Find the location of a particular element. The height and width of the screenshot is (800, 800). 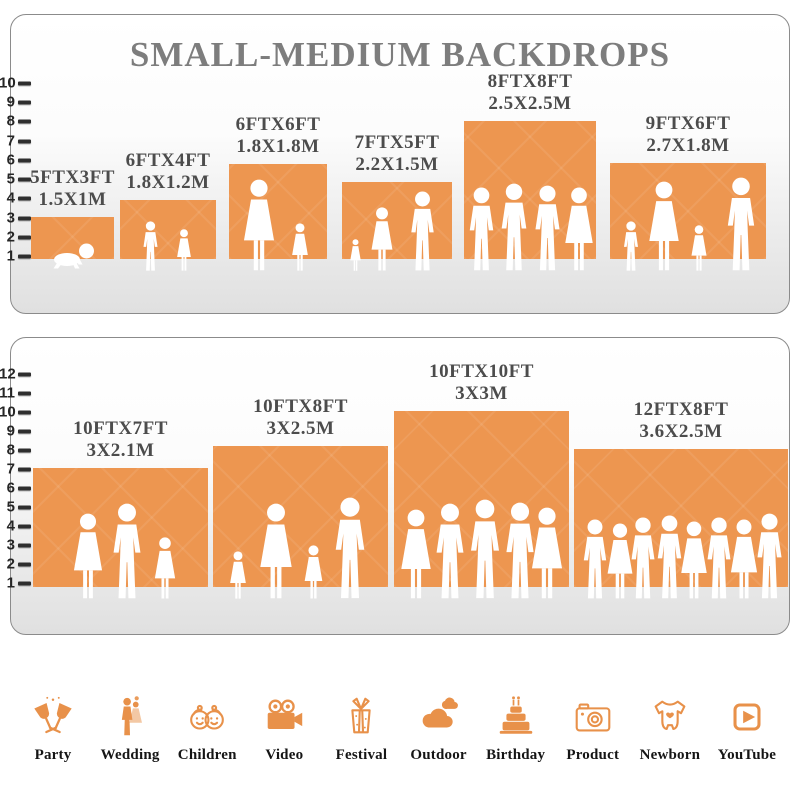

category-wedding: Wedding is located at coordinates (130, 729).